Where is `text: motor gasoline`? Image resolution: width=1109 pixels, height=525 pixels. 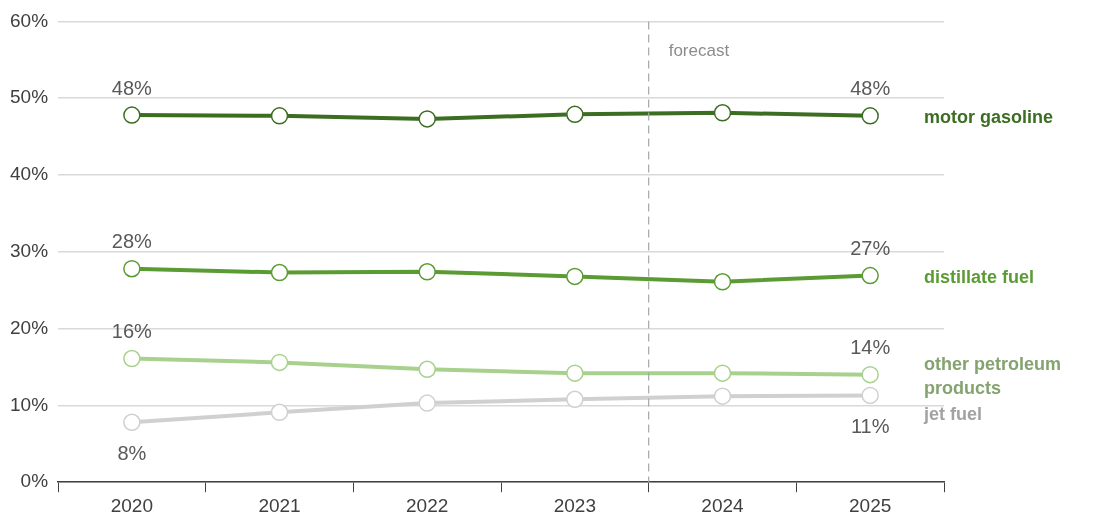 text: motor gasoline is located at coordinates (989, 116).